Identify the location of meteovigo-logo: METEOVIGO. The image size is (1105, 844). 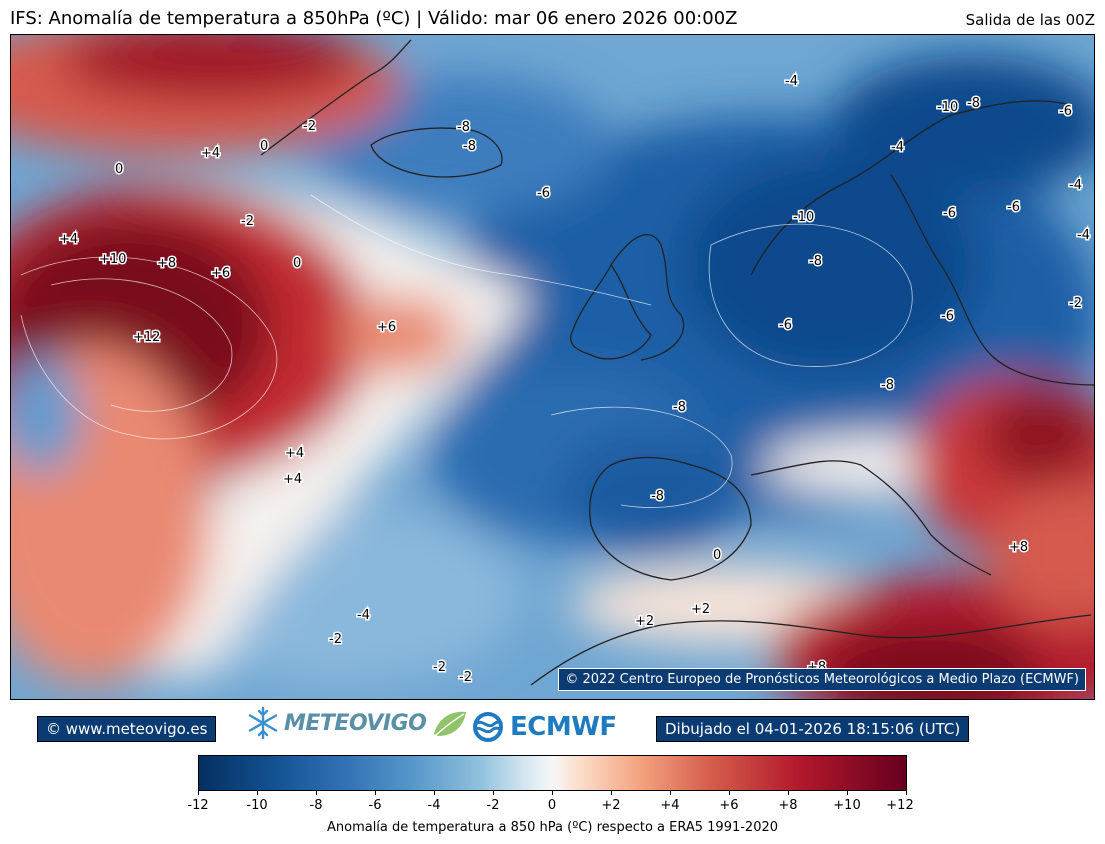
(358, 723).